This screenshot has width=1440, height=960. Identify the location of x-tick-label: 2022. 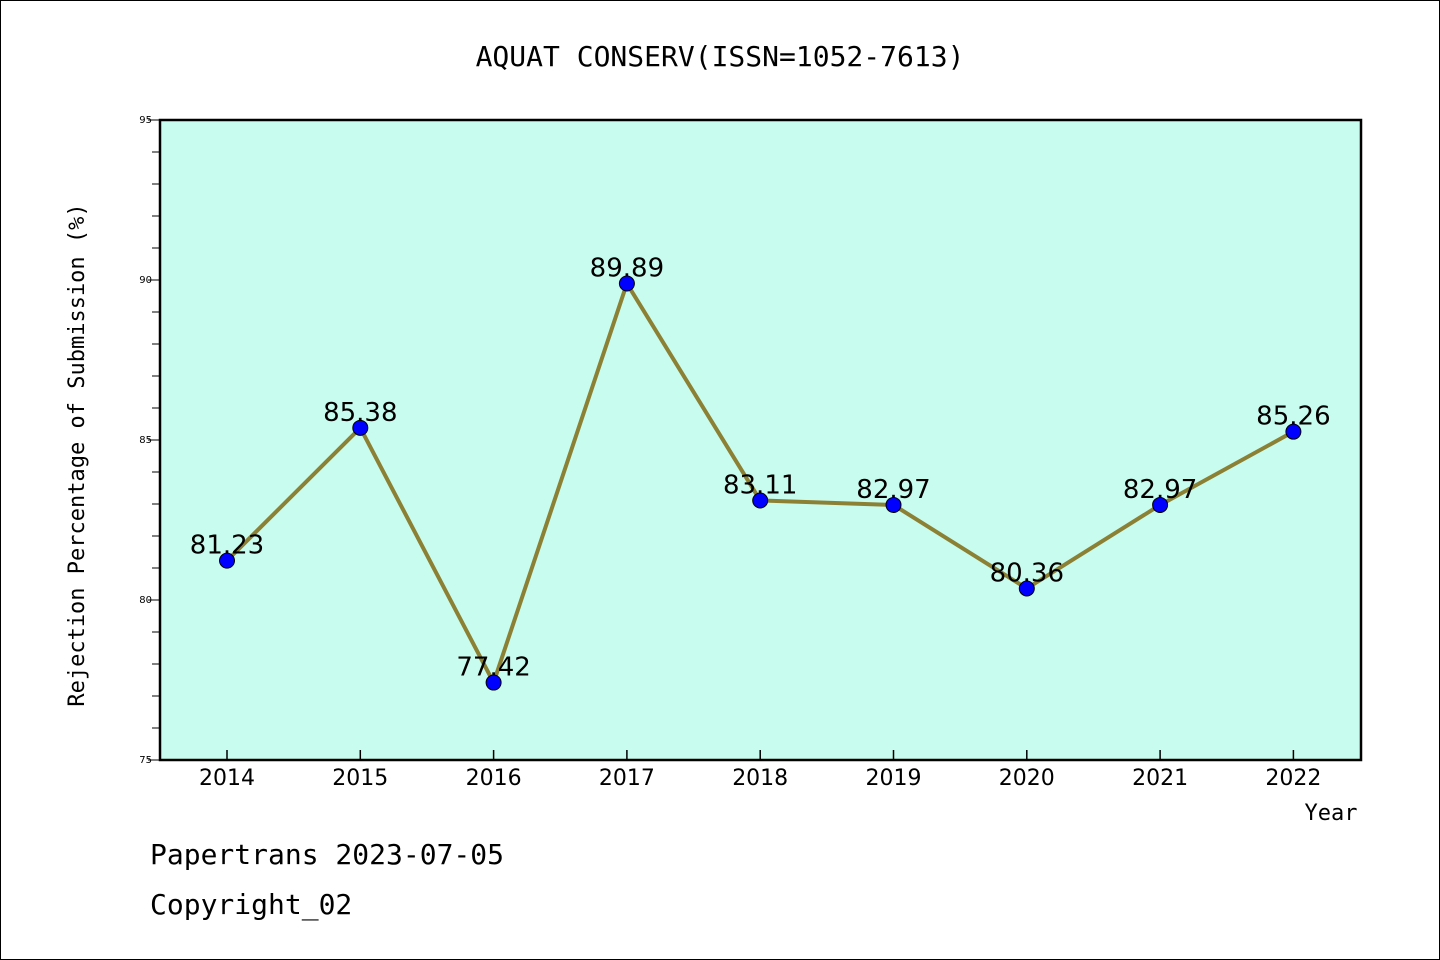
(1293, 778).